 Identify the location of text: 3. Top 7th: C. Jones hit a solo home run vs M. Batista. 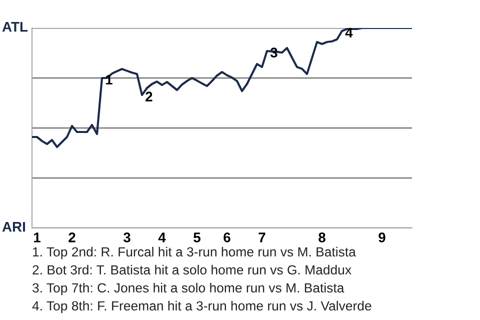
(188, 289).